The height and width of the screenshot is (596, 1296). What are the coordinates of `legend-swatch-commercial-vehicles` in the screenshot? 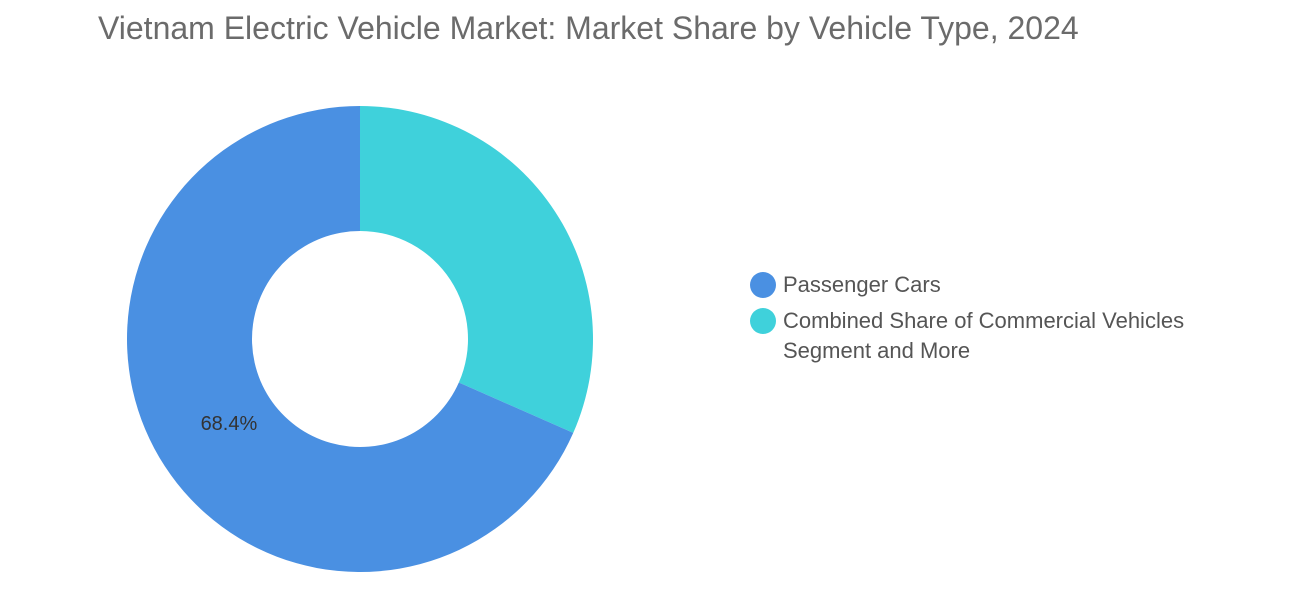 It's located at (763, 321).